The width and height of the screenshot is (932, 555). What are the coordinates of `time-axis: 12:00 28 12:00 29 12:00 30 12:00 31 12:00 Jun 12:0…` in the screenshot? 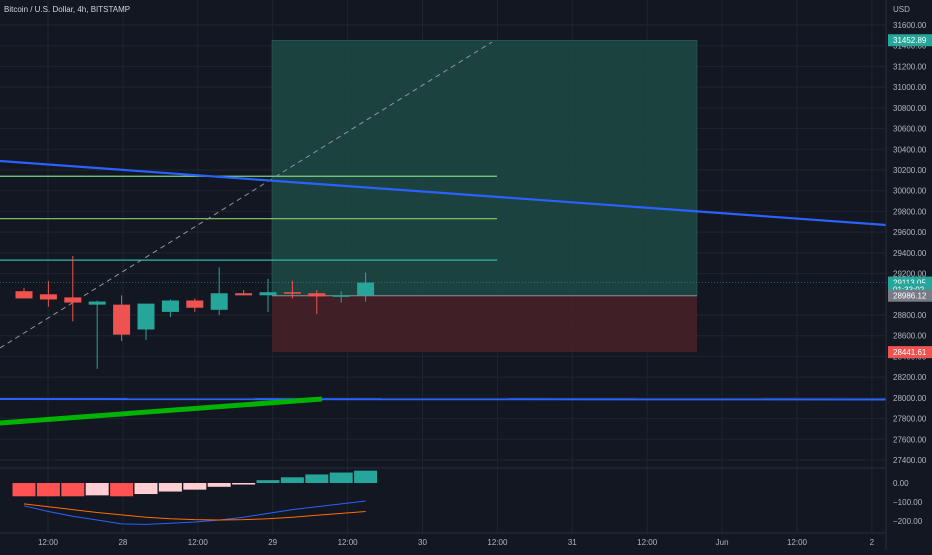 It's located at (456, 542).